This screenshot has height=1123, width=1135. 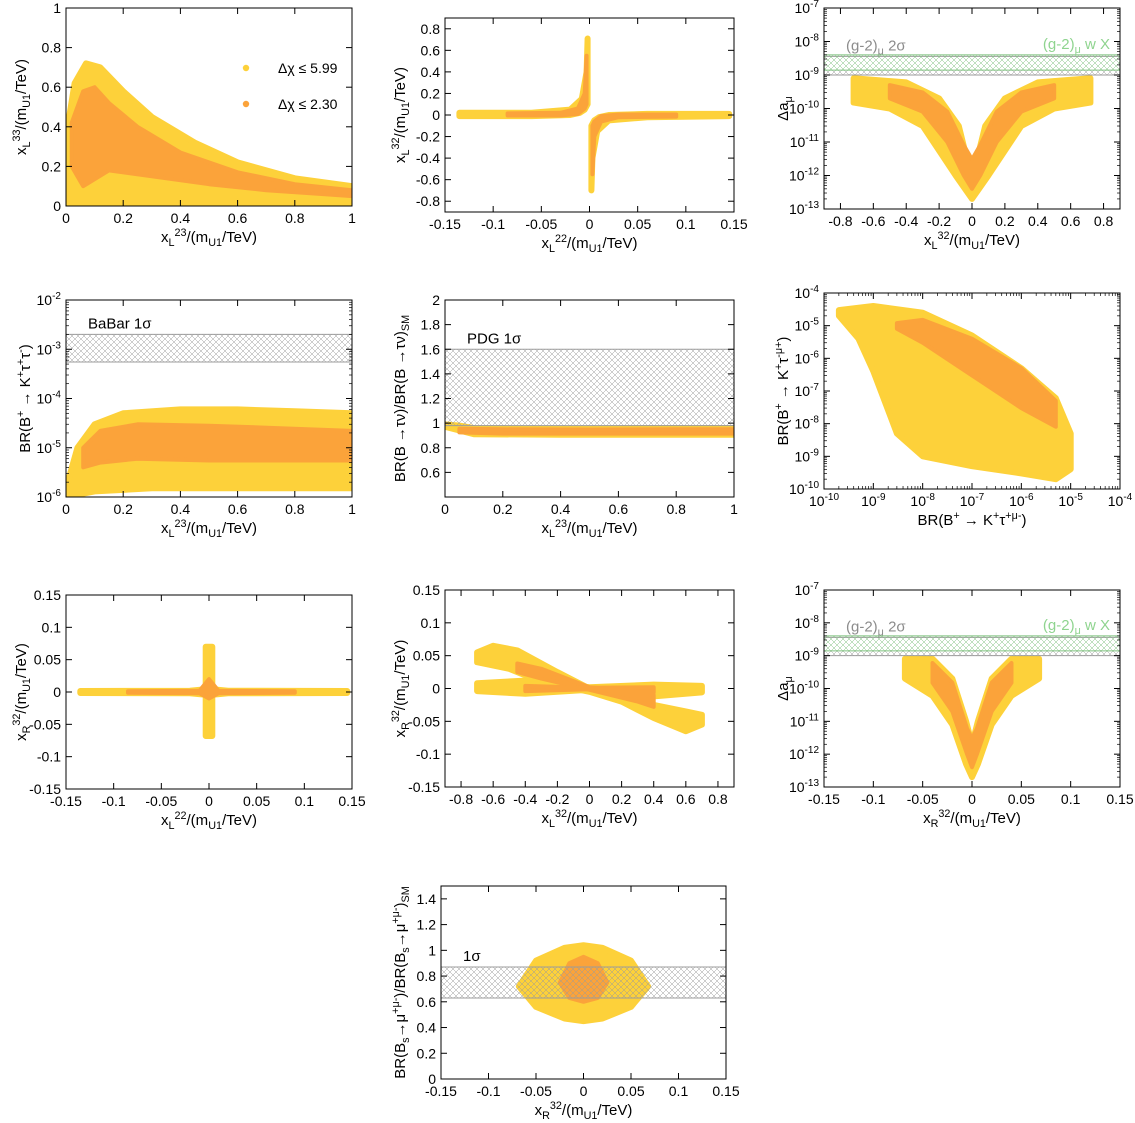 What do you see at coordinates (49, 299) in the screenshot?
I see `ytick-label-p4-4: 10⁻²` at bounding box center [49, 299].